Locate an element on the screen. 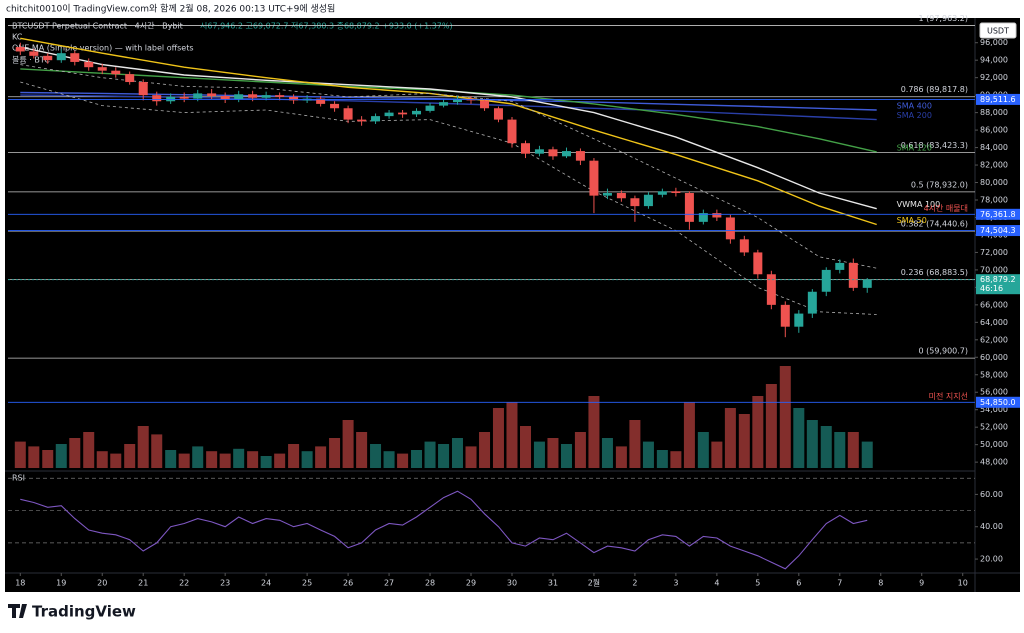 Image resolution: width=1024 pixels, height=633 pixels. currency-box is located at coordinates (998, 30).